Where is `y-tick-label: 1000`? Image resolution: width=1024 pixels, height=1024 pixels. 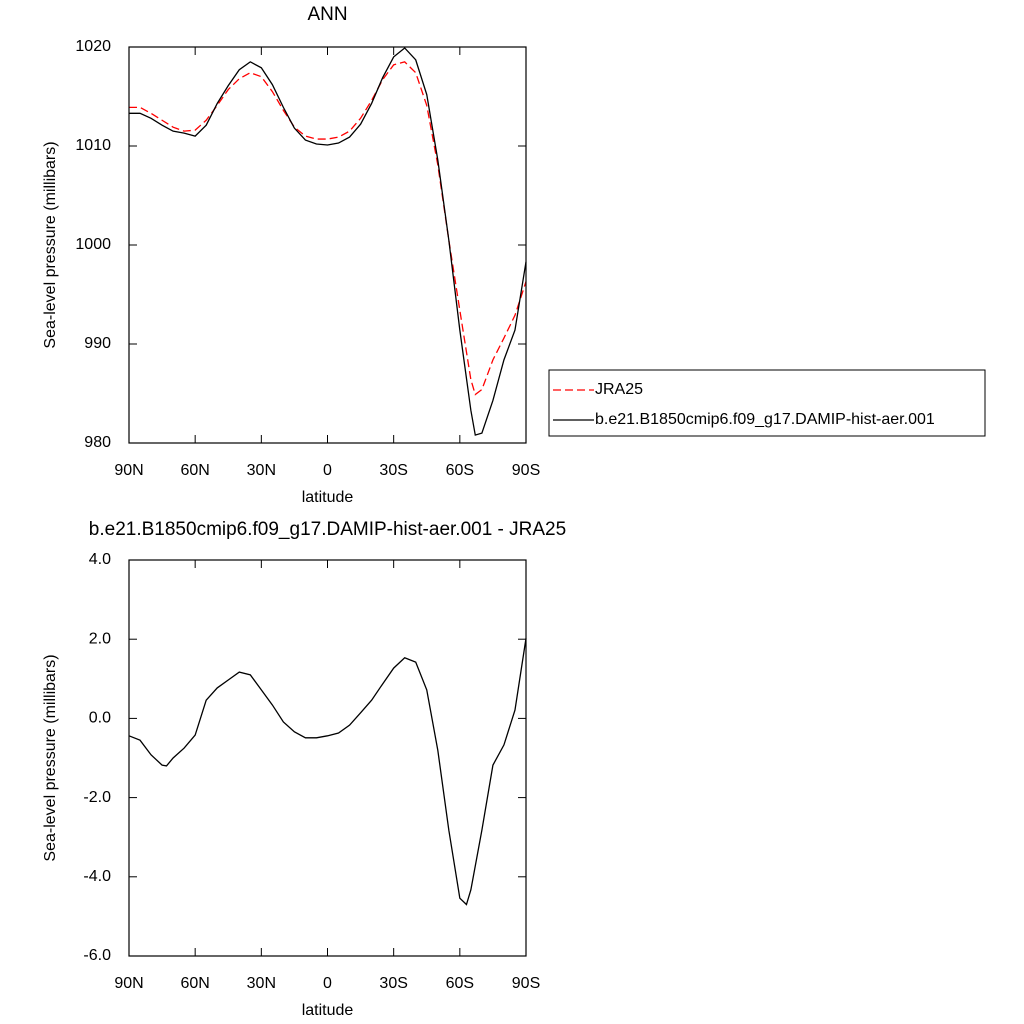 y-tick-label: 1000 is located at coordinates (93, 244).